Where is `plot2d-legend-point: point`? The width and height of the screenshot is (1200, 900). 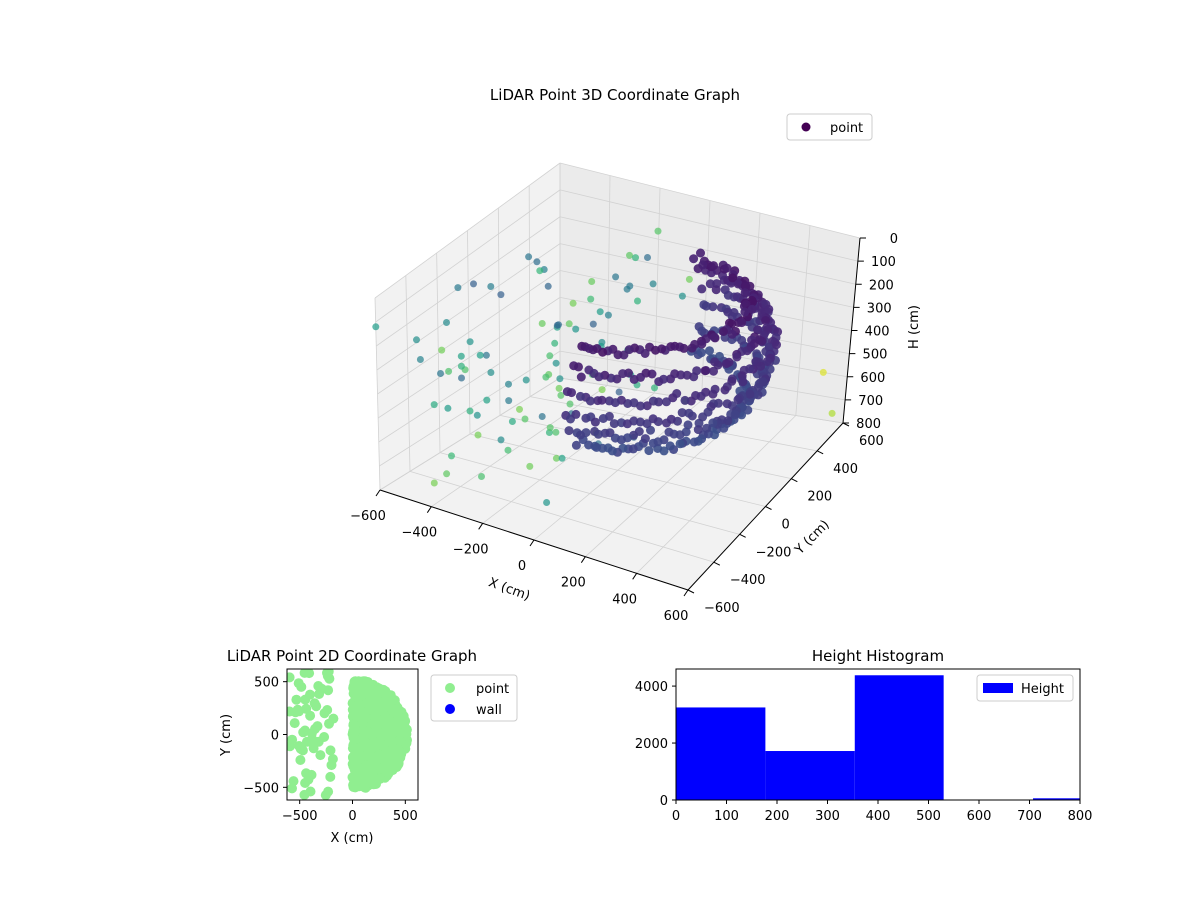
plot2d-legend-point: point is located at coordinates (492, 689).